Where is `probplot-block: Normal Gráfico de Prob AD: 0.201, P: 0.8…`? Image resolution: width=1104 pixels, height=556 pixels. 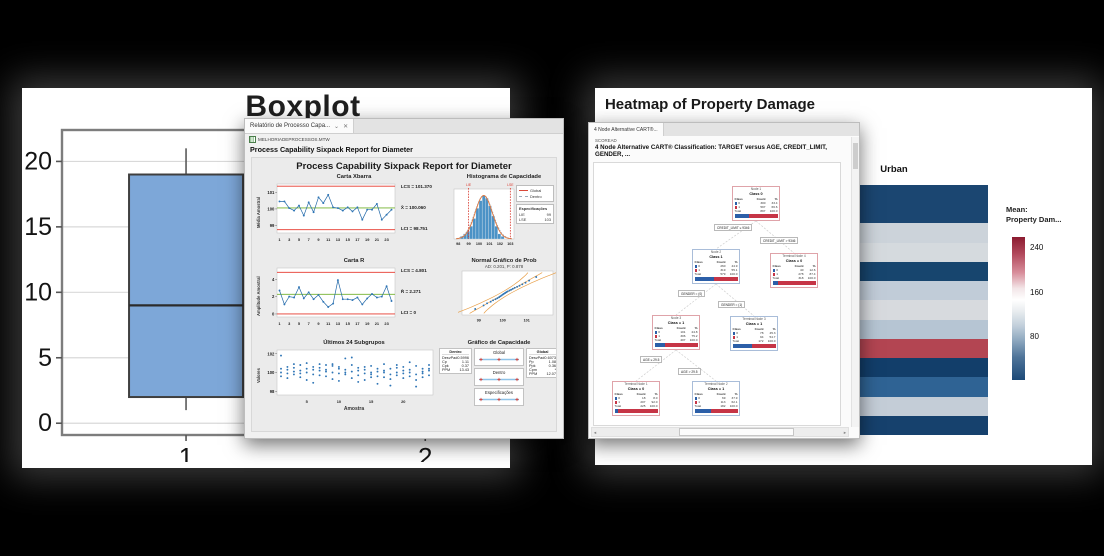 probplot-block: Normal Gráfico de Prob AD: 0.201, P: 0.8… is located at coordinates (504, 299).